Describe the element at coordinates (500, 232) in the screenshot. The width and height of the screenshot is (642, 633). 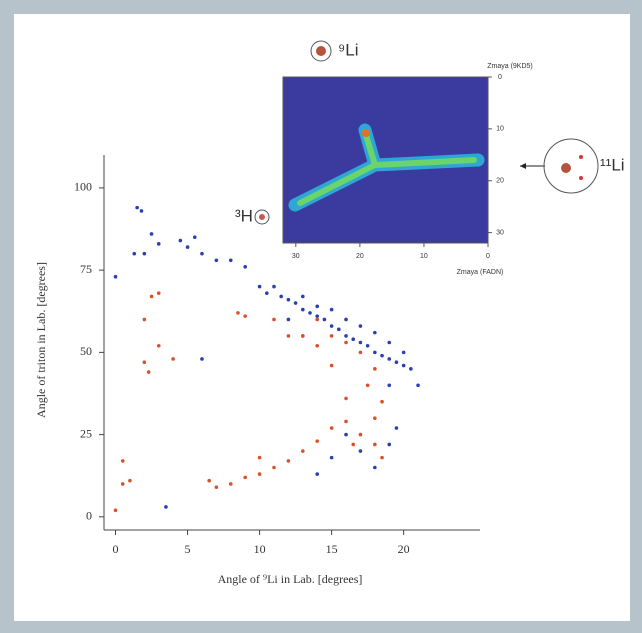
I see `y-tick-label: 30` at that location.